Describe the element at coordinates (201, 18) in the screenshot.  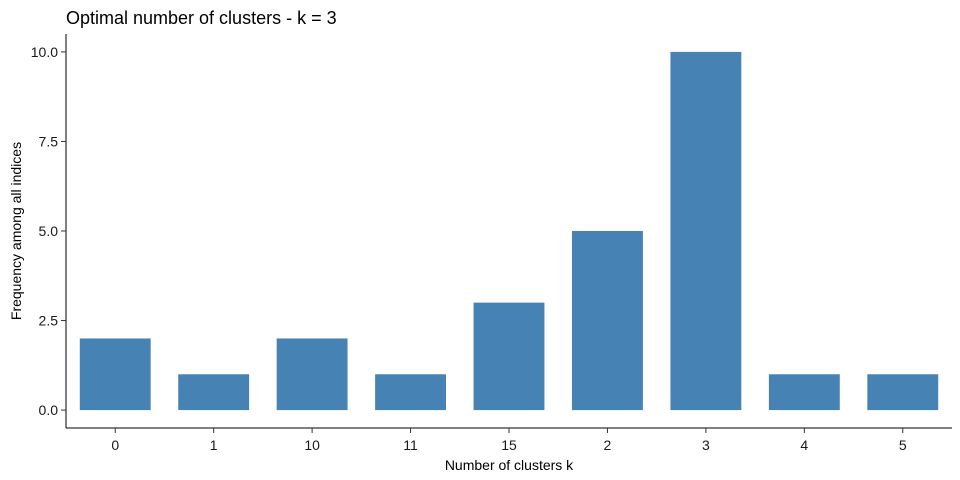
I see `chart-title: Optimal number of clusters - k = 3` at that location.